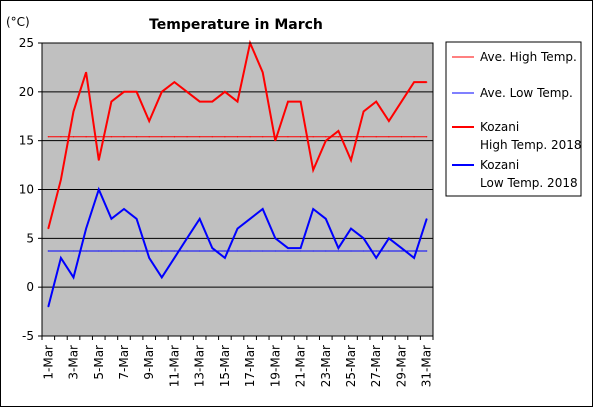 This screenshot has height=407, width=593. Describe the element at coordinates (18, 22) in the screenshot. I see `unit-label: (°C)` at that location.